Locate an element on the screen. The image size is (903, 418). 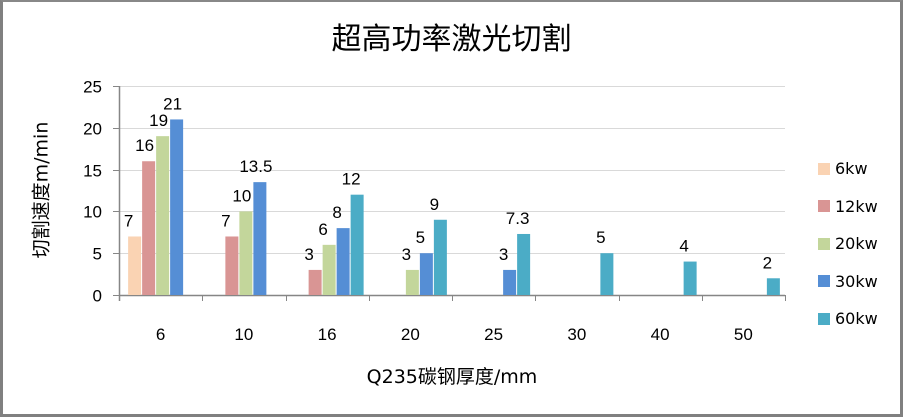
legend-item: 30kw is located at coordinates (848, 282).